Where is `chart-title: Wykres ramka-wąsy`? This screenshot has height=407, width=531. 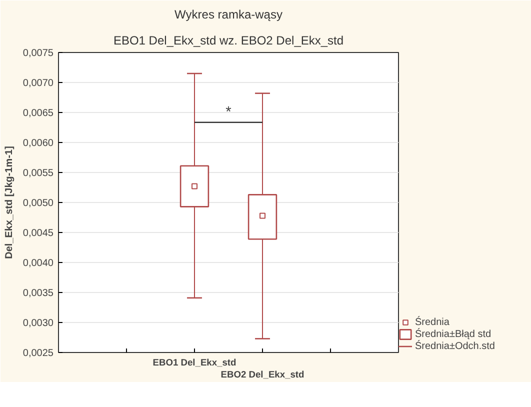
chart-title: Wykres ramka-wąsy is located at coordinates (228, 15).